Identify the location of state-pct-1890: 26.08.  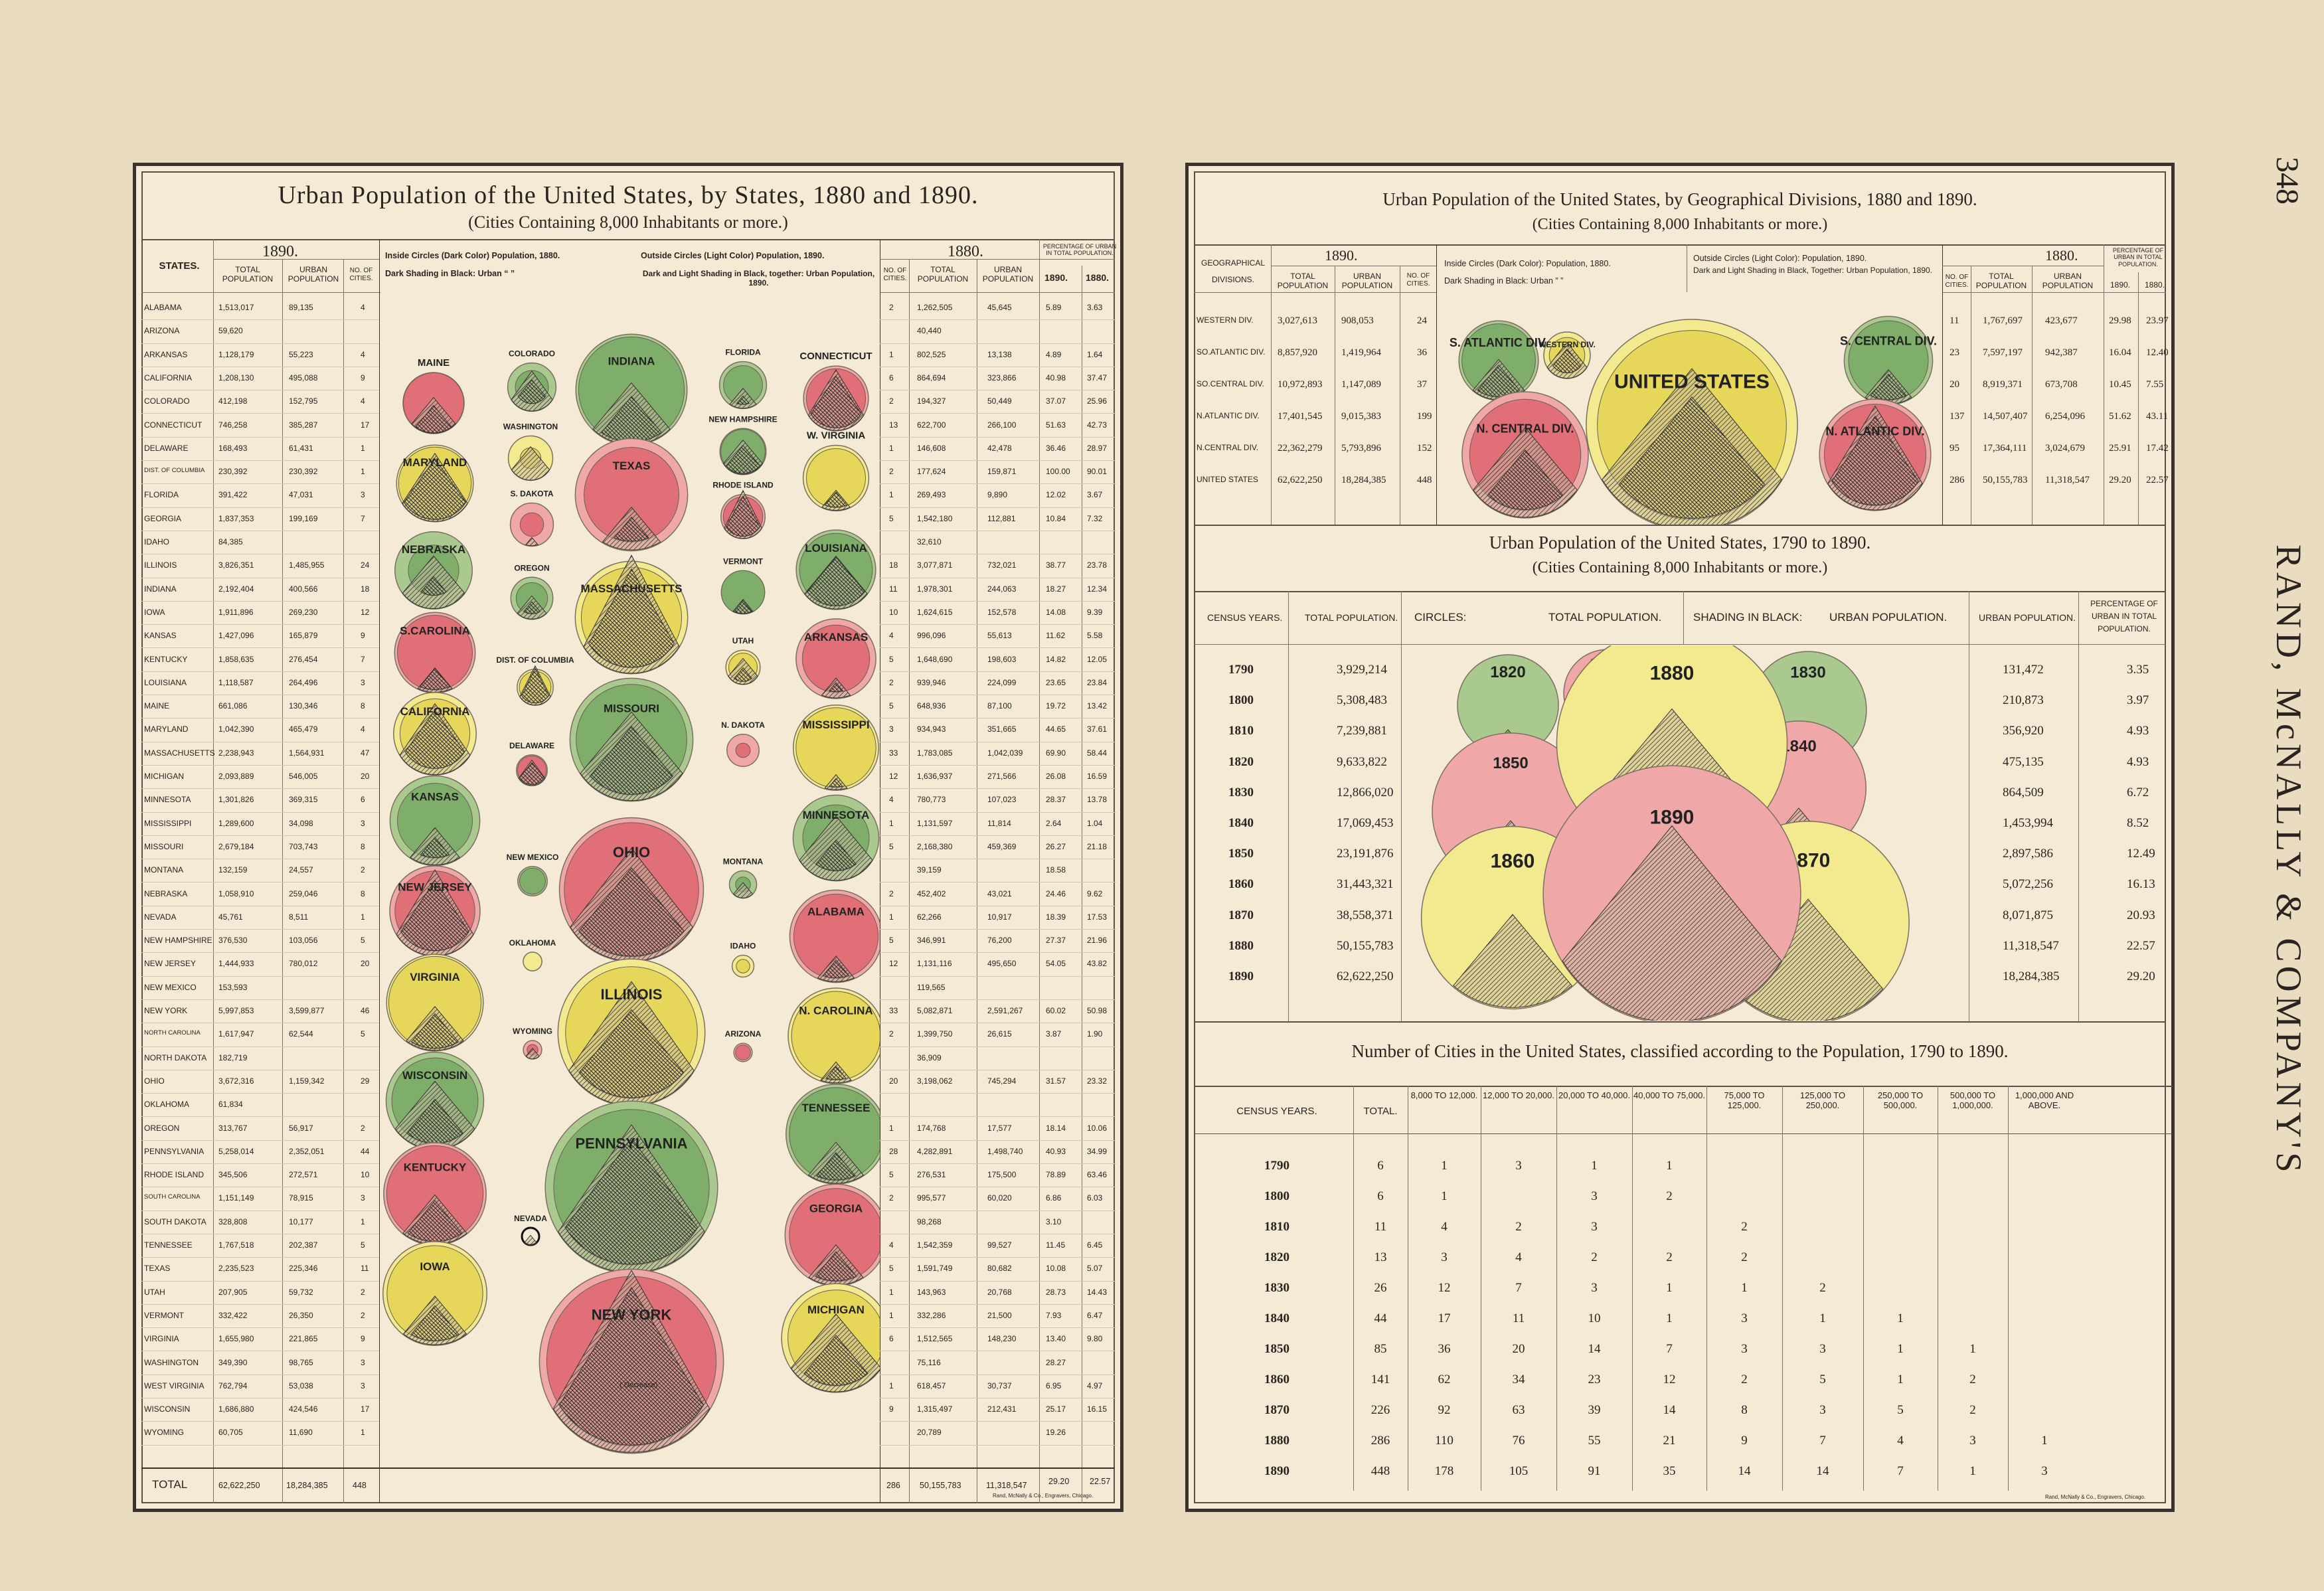
(1056, 777).